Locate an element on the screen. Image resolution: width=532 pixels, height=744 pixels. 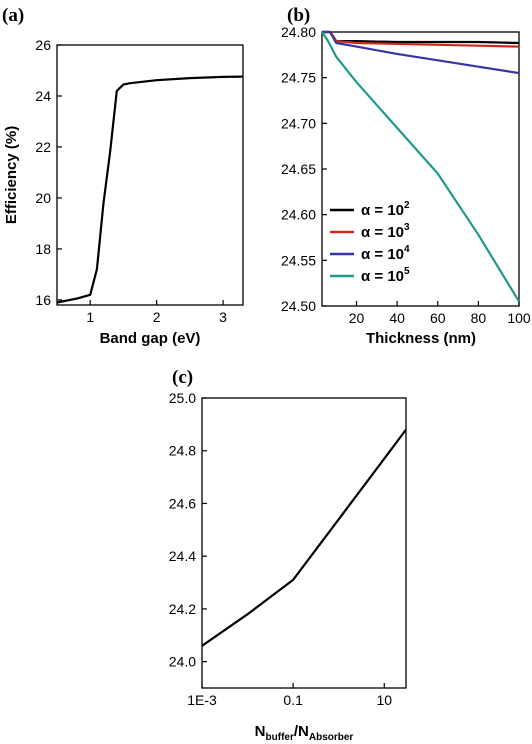
legend-label-exponent: 3 is located at coordinates (407, 227).